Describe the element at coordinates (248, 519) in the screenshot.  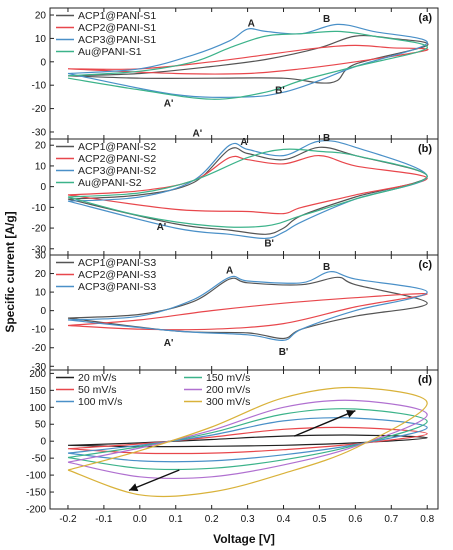
I see `x-tick-label: 0.3` at that location.